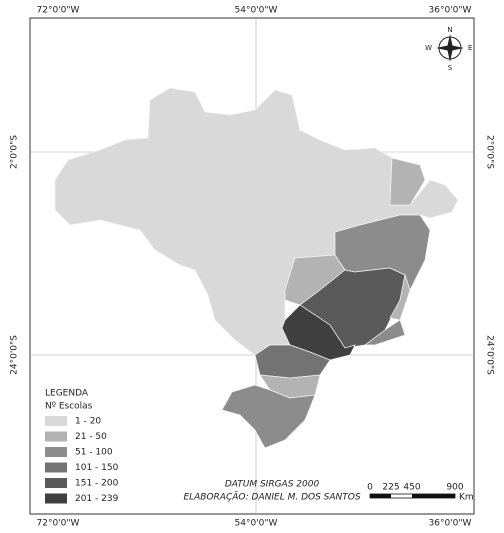 The height and width of the screenshot is (533, 504). What do you see at coordinates (271, 497) in the screenshot?
I see `author: ELABORAÇÃO: DANIEL M. DOS SANTOS` at bounding box center [271, 497].